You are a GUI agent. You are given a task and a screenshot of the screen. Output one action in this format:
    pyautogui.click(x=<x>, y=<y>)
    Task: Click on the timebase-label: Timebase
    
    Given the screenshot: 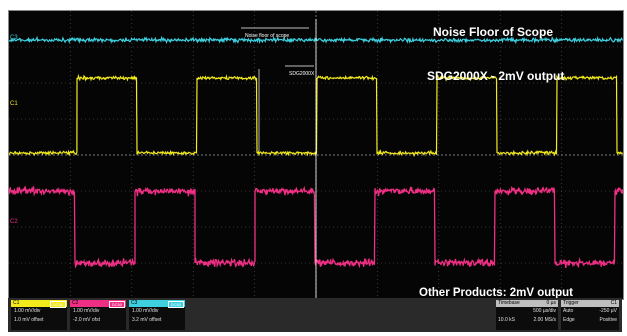 What is the action you would take?
    pyautogui.click(x=509, y=303)
    